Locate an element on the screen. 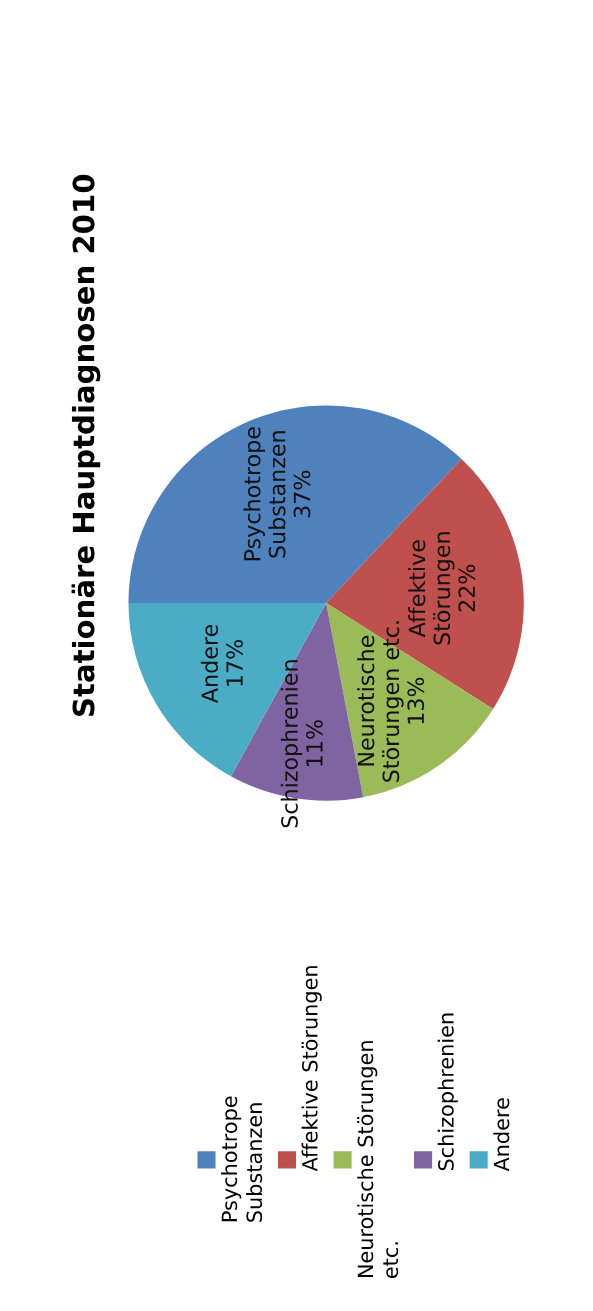 Image resolution: width=593 pixels, height=1311 pixels. text: Stationäre Hauptdiagnosen 2010 is located at coordinates (86, 445).